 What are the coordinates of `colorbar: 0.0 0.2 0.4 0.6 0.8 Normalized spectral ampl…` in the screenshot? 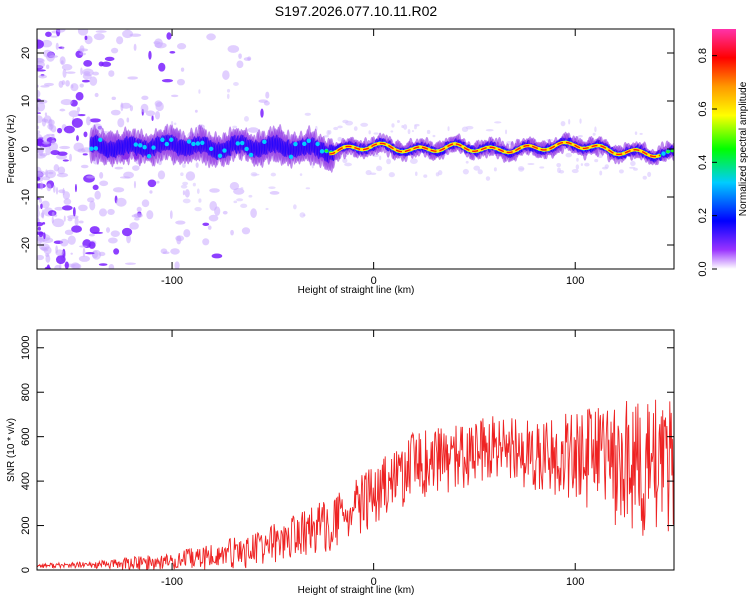 It's located at (723, 153).